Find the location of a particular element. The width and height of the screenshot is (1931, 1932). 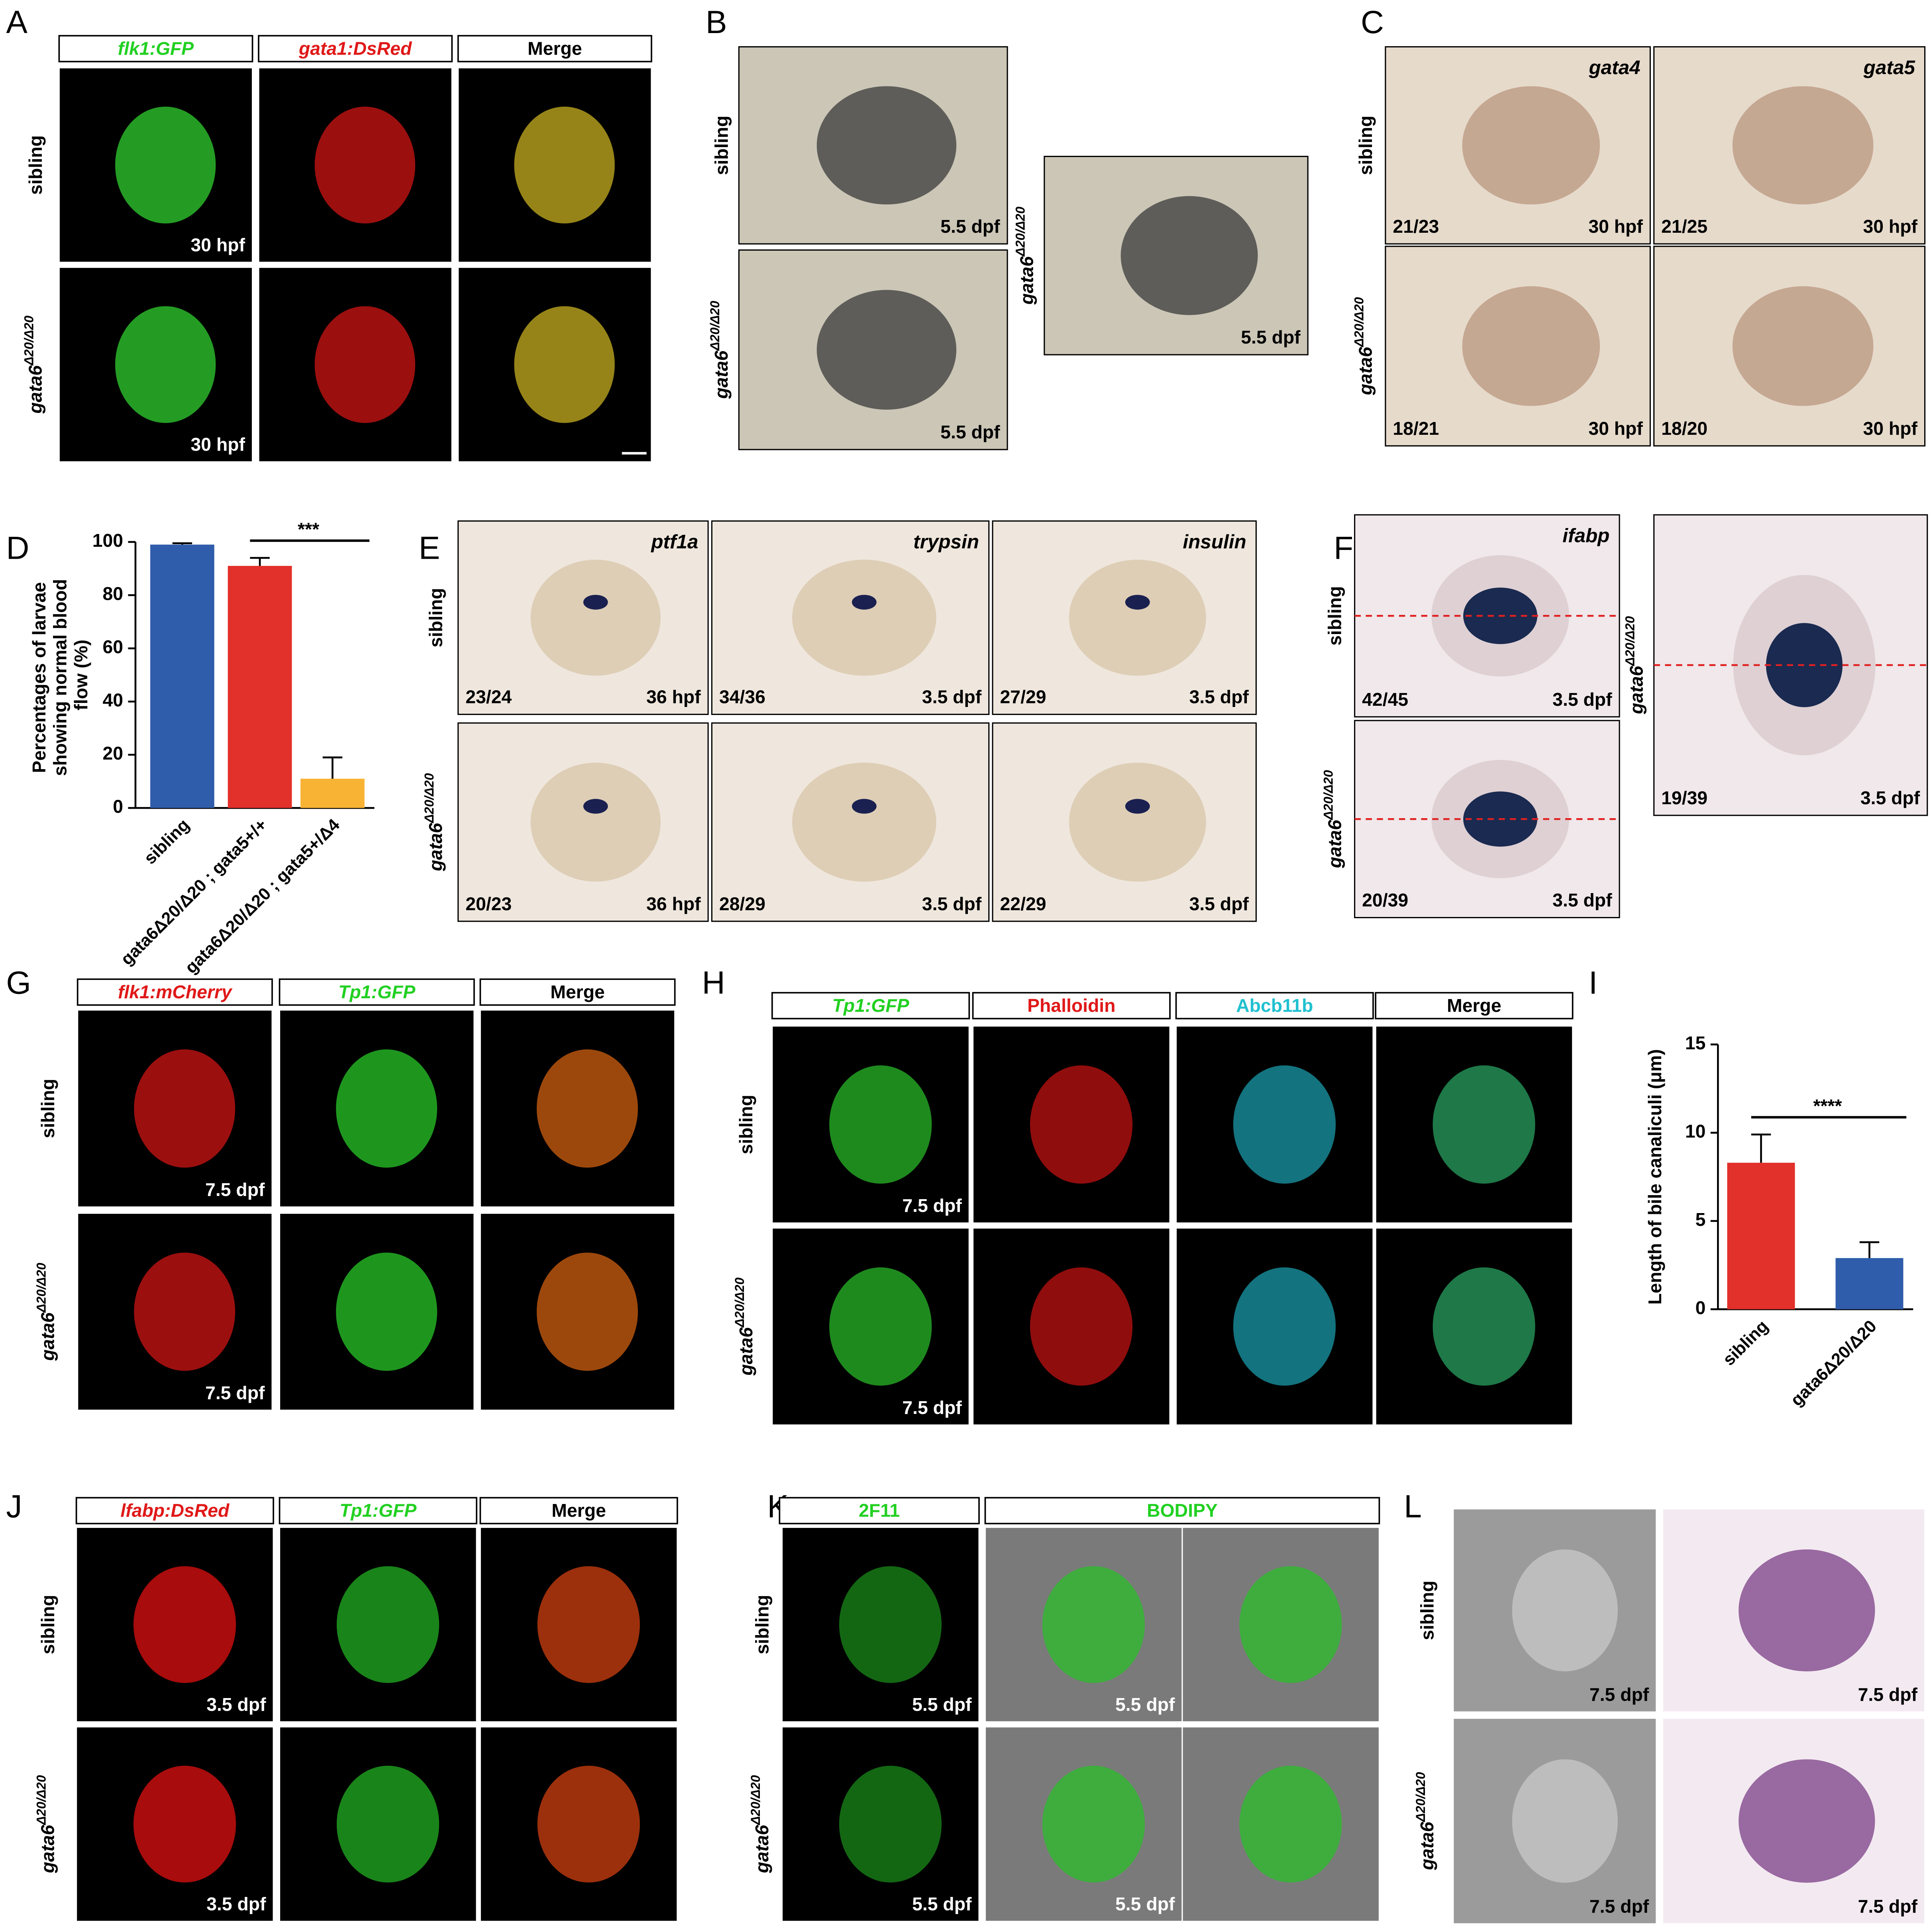

y-tick-label: 0 is located at coordinates (1701, 1308).